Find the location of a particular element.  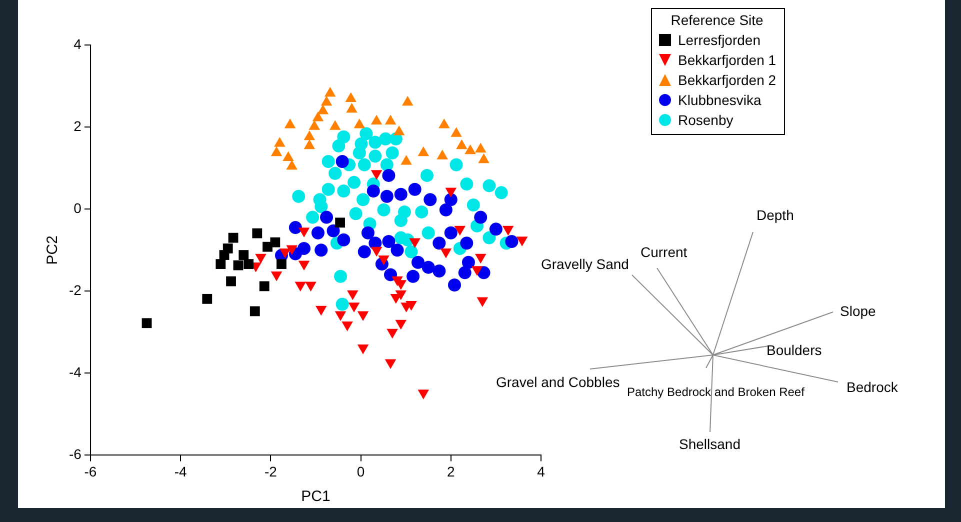

y-tick-label: 2 is located at coordinates (78, 126).